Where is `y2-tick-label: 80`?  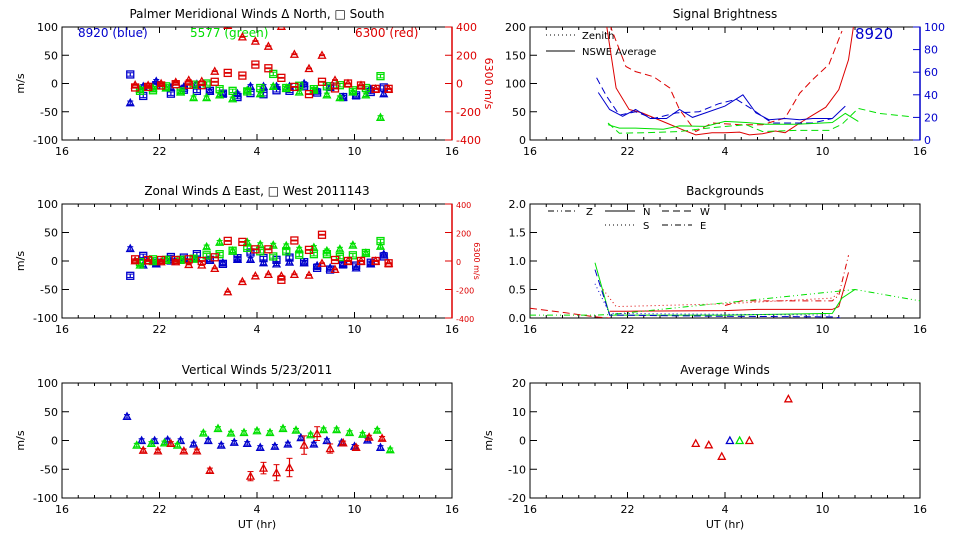 y2-tick-label: 80 is located at coordinates (931, 50).